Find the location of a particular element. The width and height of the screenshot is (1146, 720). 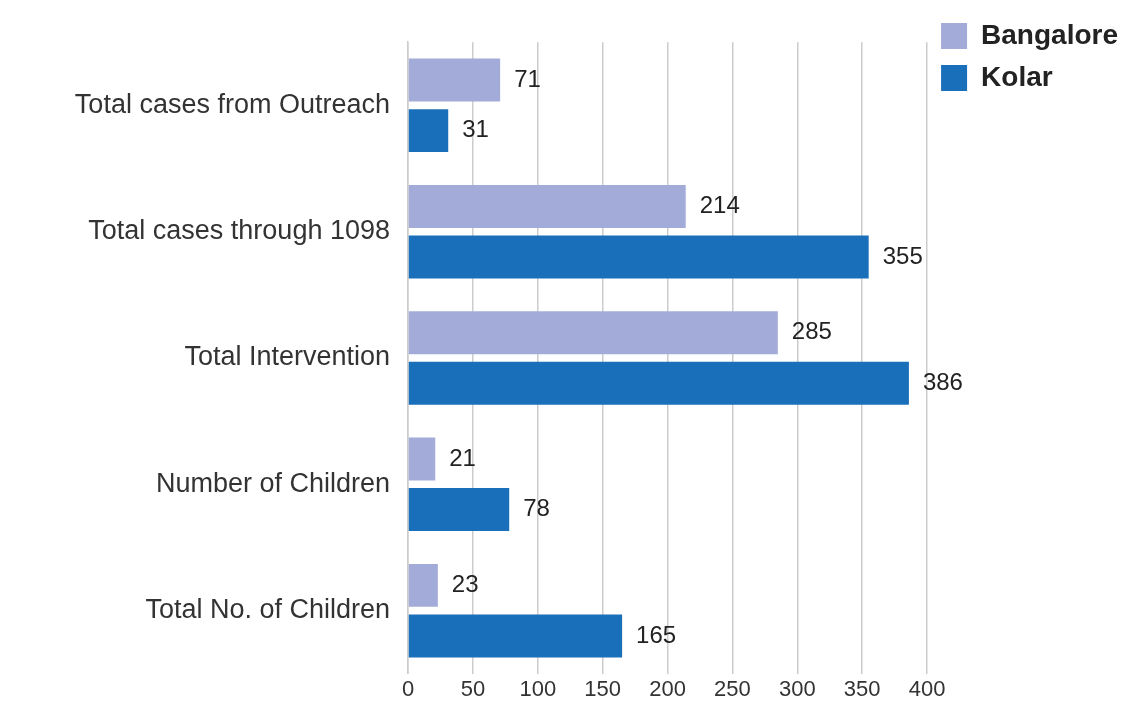

x-tick-label: 100 is located at coordinates (538, 689).